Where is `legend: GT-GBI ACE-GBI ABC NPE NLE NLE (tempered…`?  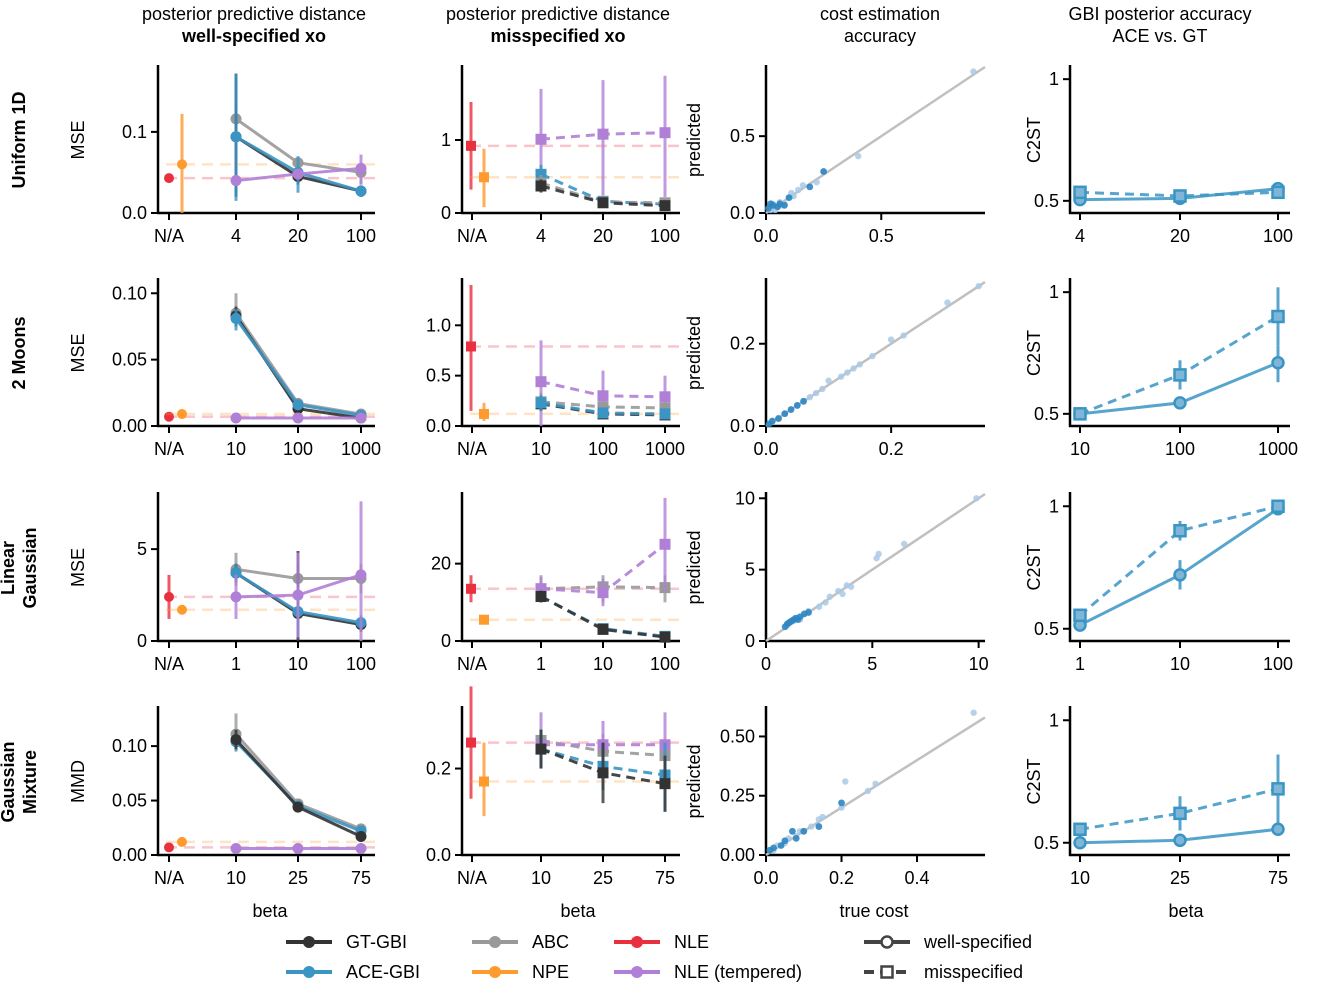 legend: GT-GBI ACE-GBI ABC NPE NLE NLE (tempered… is located at coordinates (659, 957).